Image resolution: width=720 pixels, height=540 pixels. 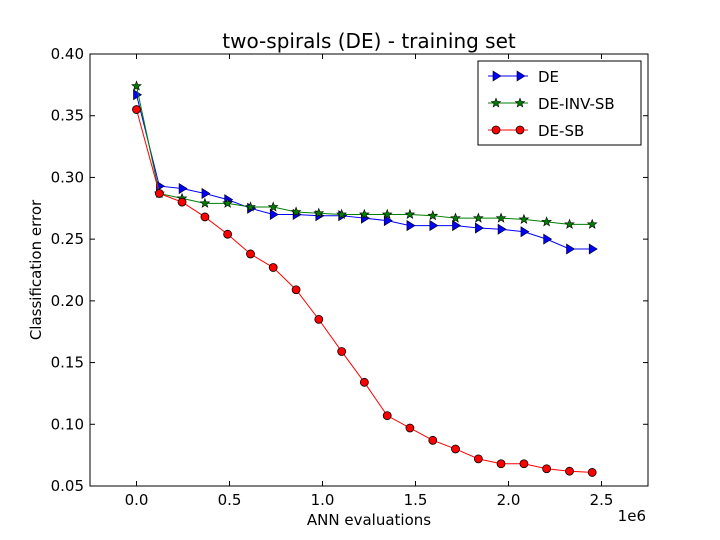 I want to click on x-axis-offset-label: 1e6, so click(x=632, y=516).